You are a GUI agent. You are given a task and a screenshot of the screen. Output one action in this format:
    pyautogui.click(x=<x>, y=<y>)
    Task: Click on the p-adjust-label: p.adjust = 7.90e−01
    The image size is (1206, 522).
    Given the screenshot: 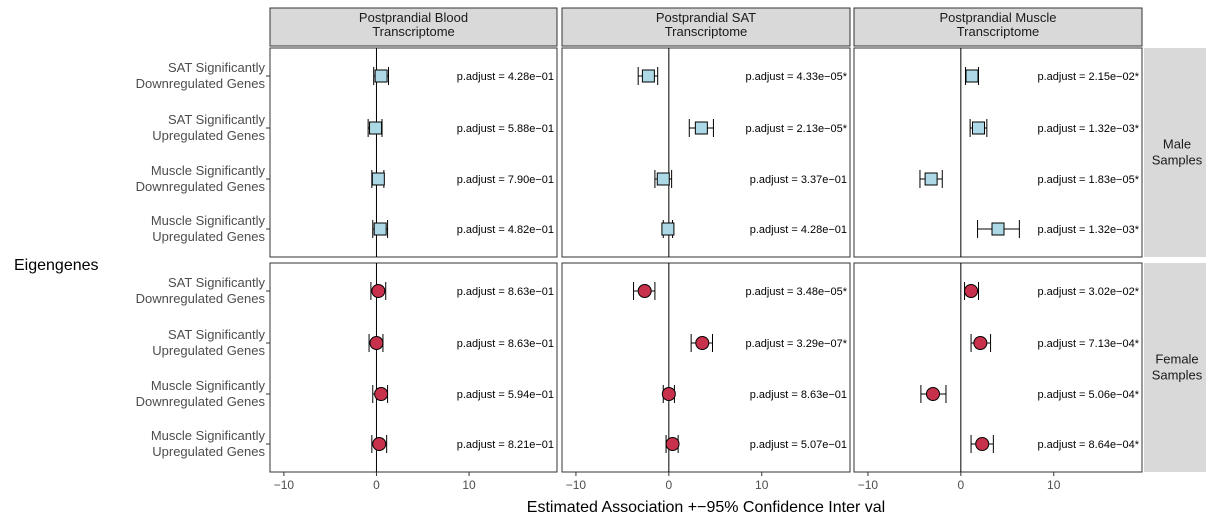 What is the action you would take?
    pyautogui.click(x=505, y=180)
    